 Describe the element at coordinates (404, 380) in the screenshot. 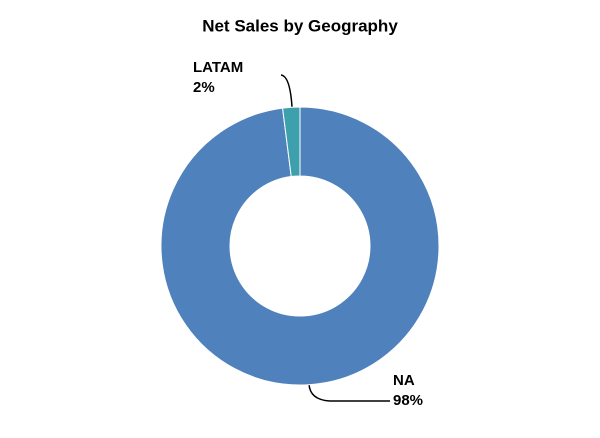

I see `slice-category-label: NA` at that location.